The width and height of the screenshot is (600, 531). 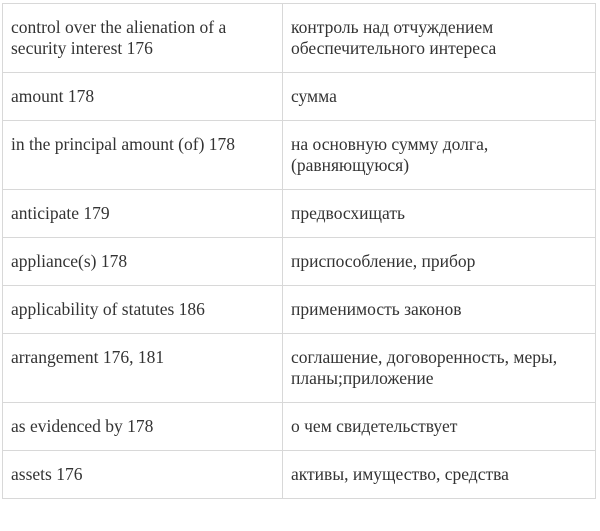 I want to click on term-cell-en: as evidenced by 178, so click(x=142, y=426).